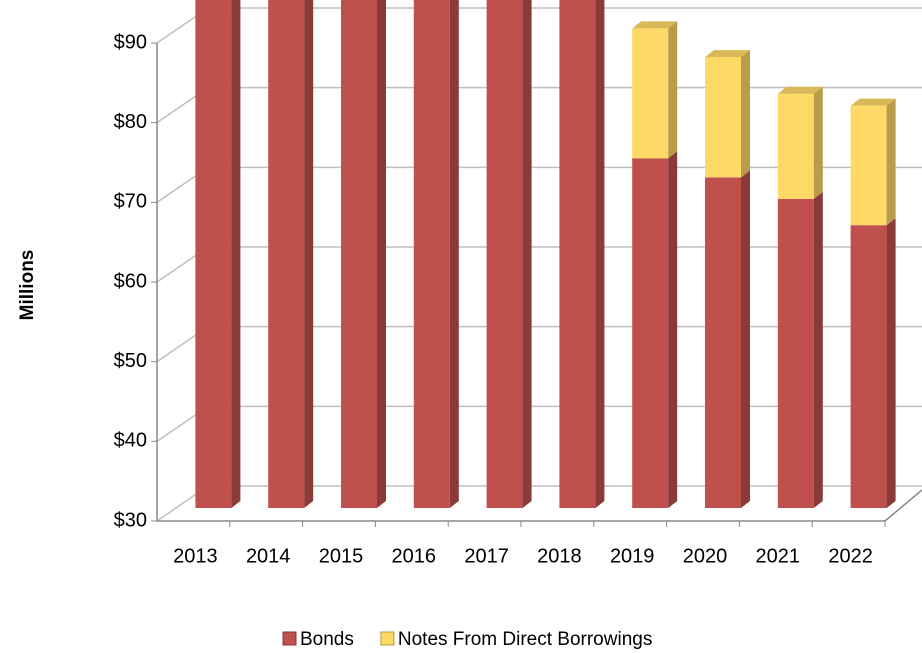  I want to click on y-axis-title: Millions, so click(27, 285).